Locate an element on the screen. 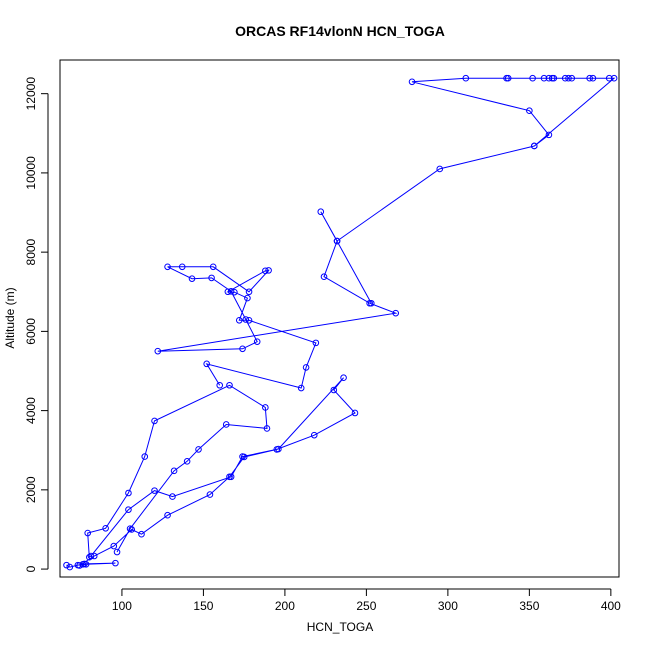 This screenshot has height=650, width=650. y-axis-label: Altitude (m) is located at coordinates (10, 317).